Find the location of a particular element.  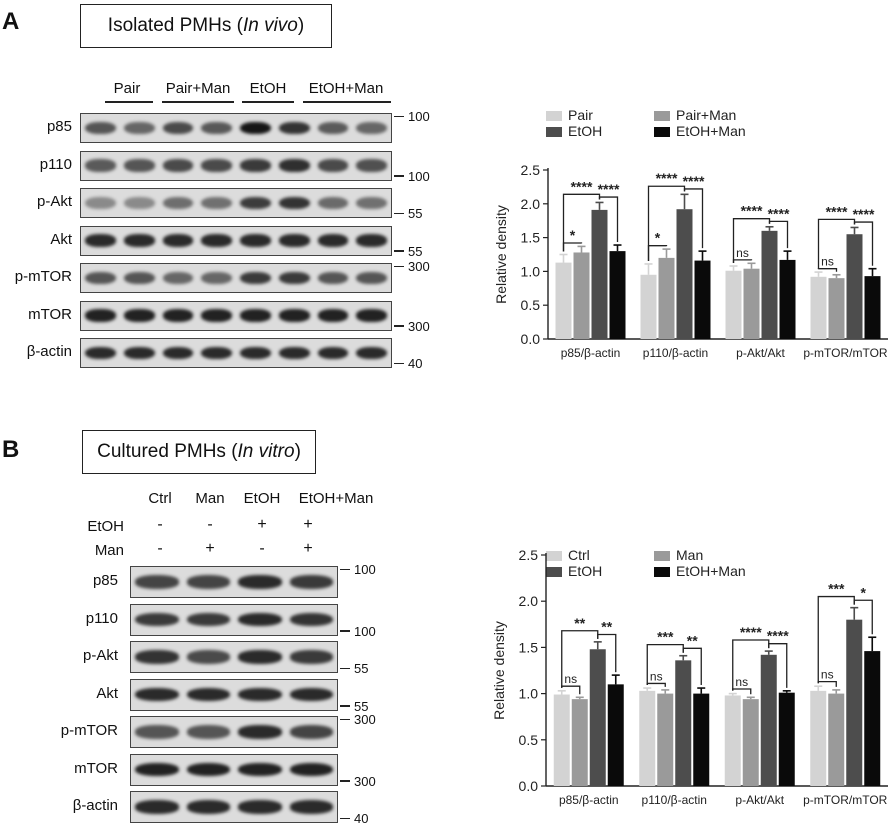

panel-a-title: Isolated PMHs (In vivo) is located at coordinates (206, 26).